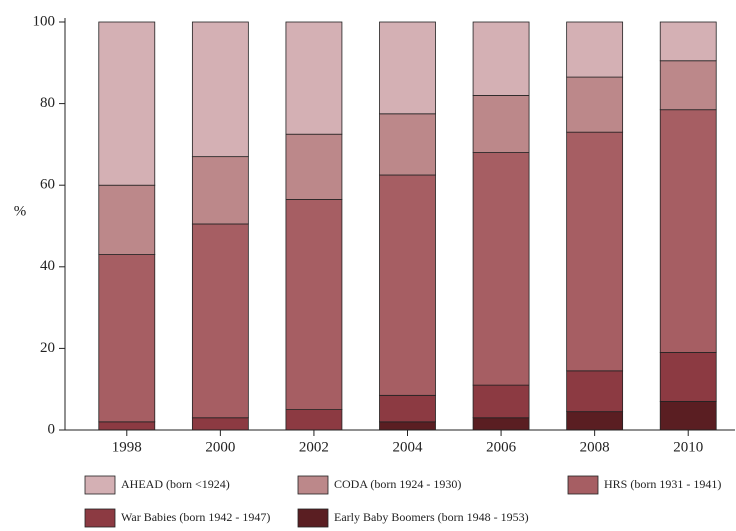 This screenshot has height=531, width=736. I want to click on x-tick-label: 2002, so click(314, 447).